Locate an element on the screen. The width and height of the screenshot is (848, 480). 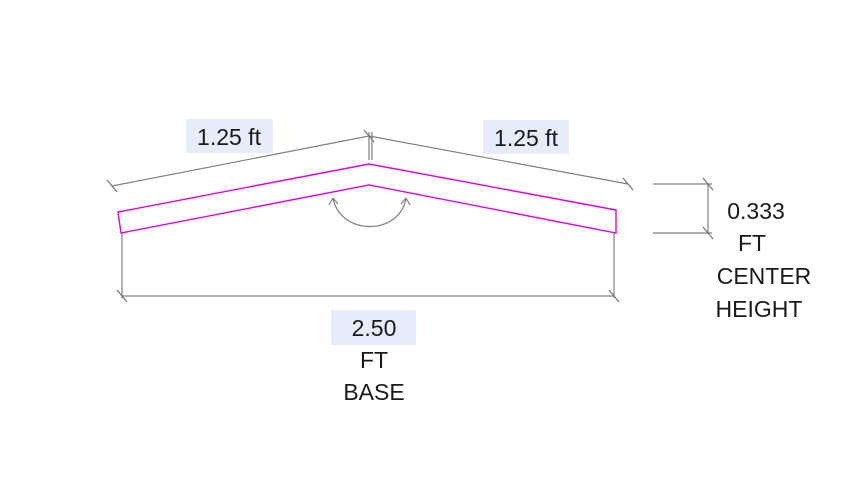
base-label-bg is located at coordinates (373, 327).